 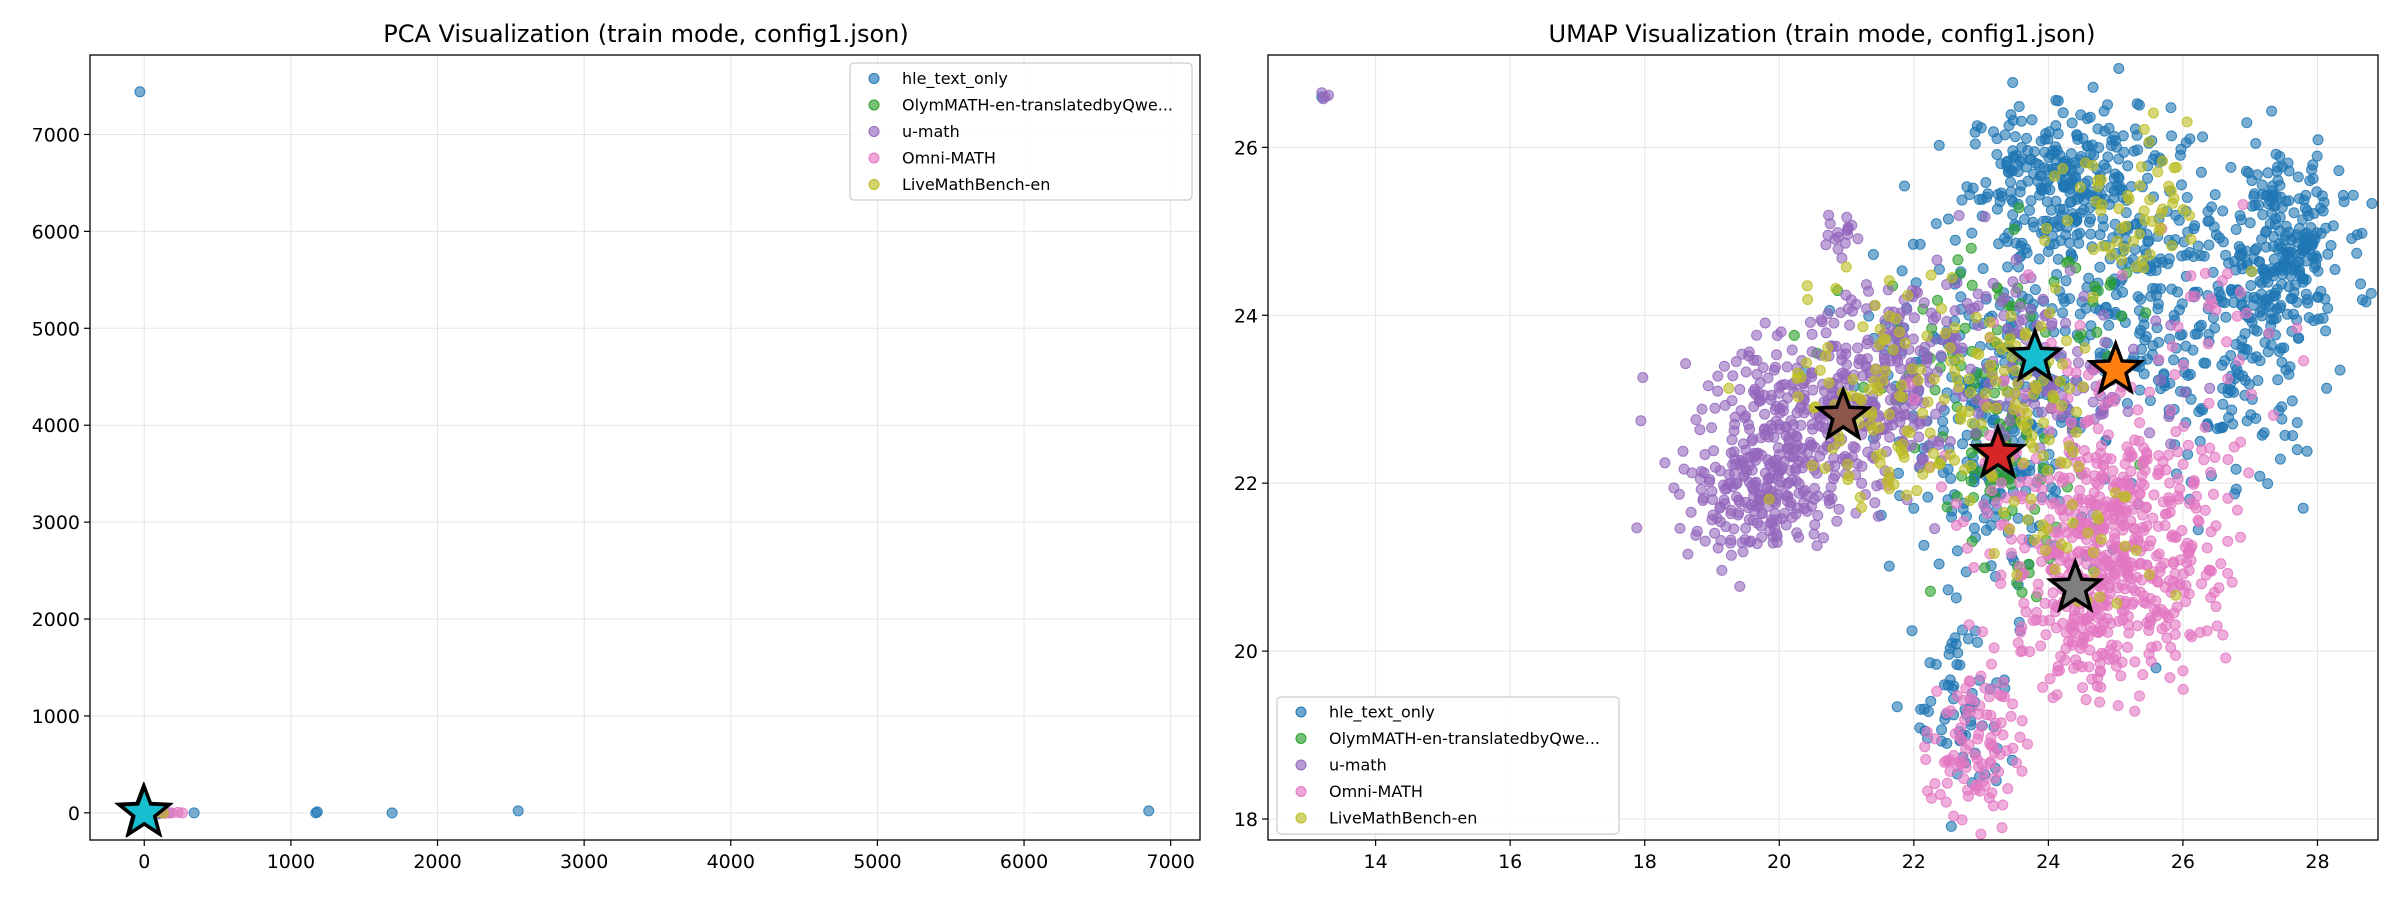 I want to click on pca-xtick-label: 7000, so click(x=1170, y=862).